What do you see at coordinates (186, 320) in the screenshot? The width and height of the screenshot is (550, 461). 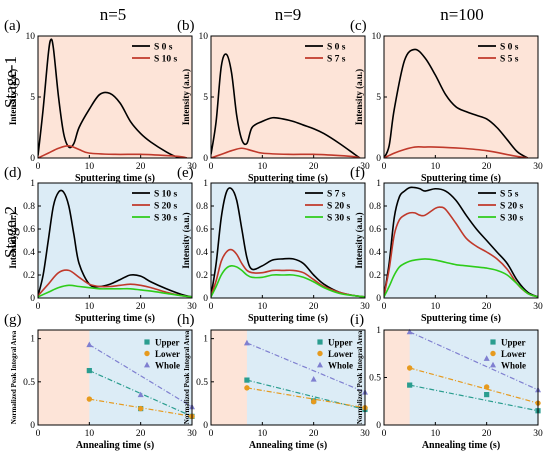 I see `panel-label: (h)` at bounding box center [186, 320].